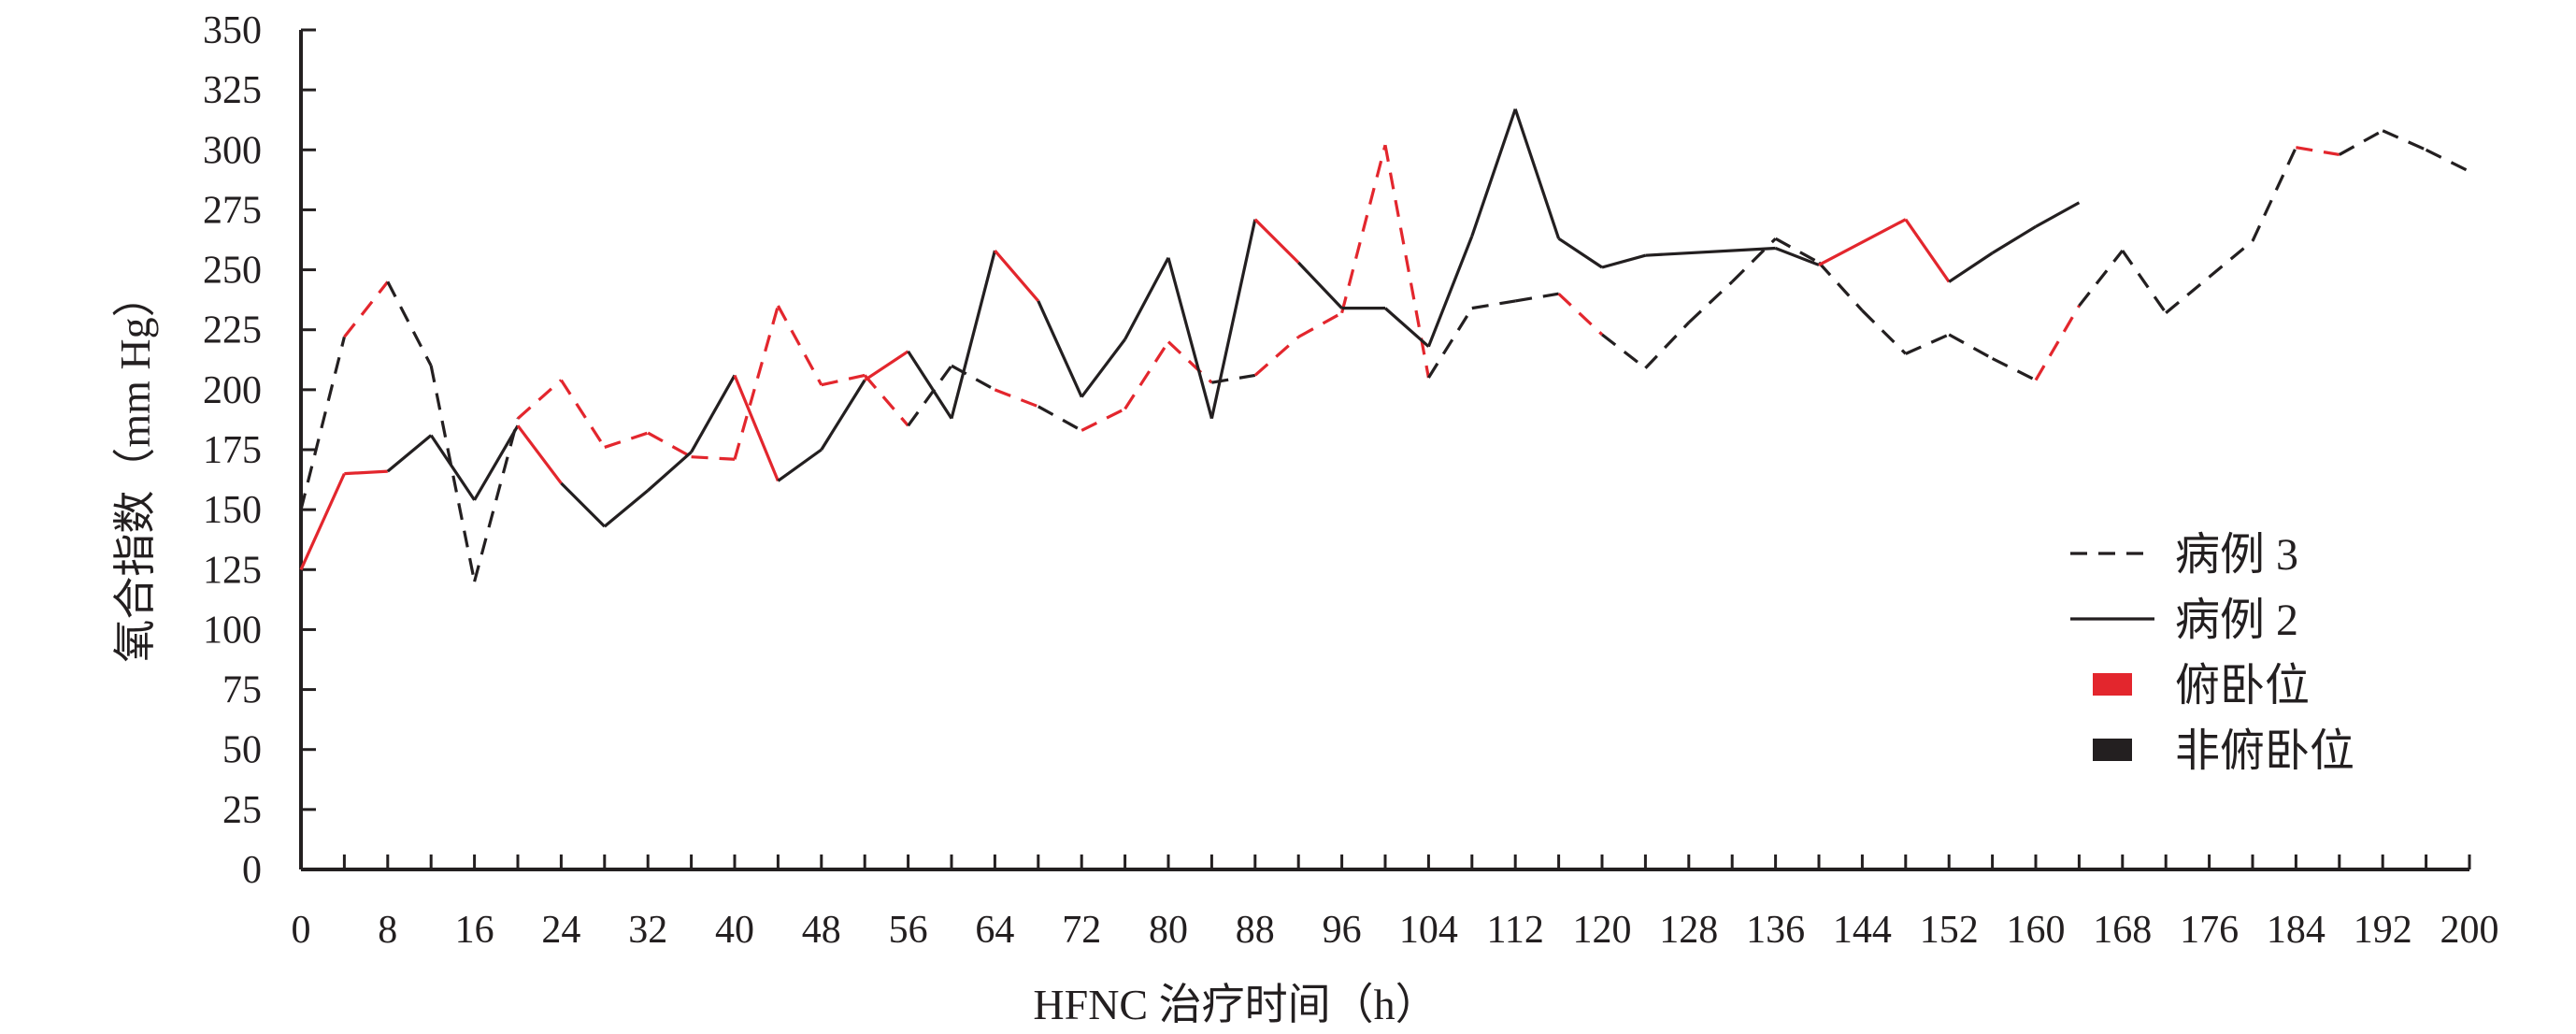 The height and width of the screenshot is (1034, 2576). I want to click on y-axis-title: 氧合指数（mm Hg）, so click(135, 468).